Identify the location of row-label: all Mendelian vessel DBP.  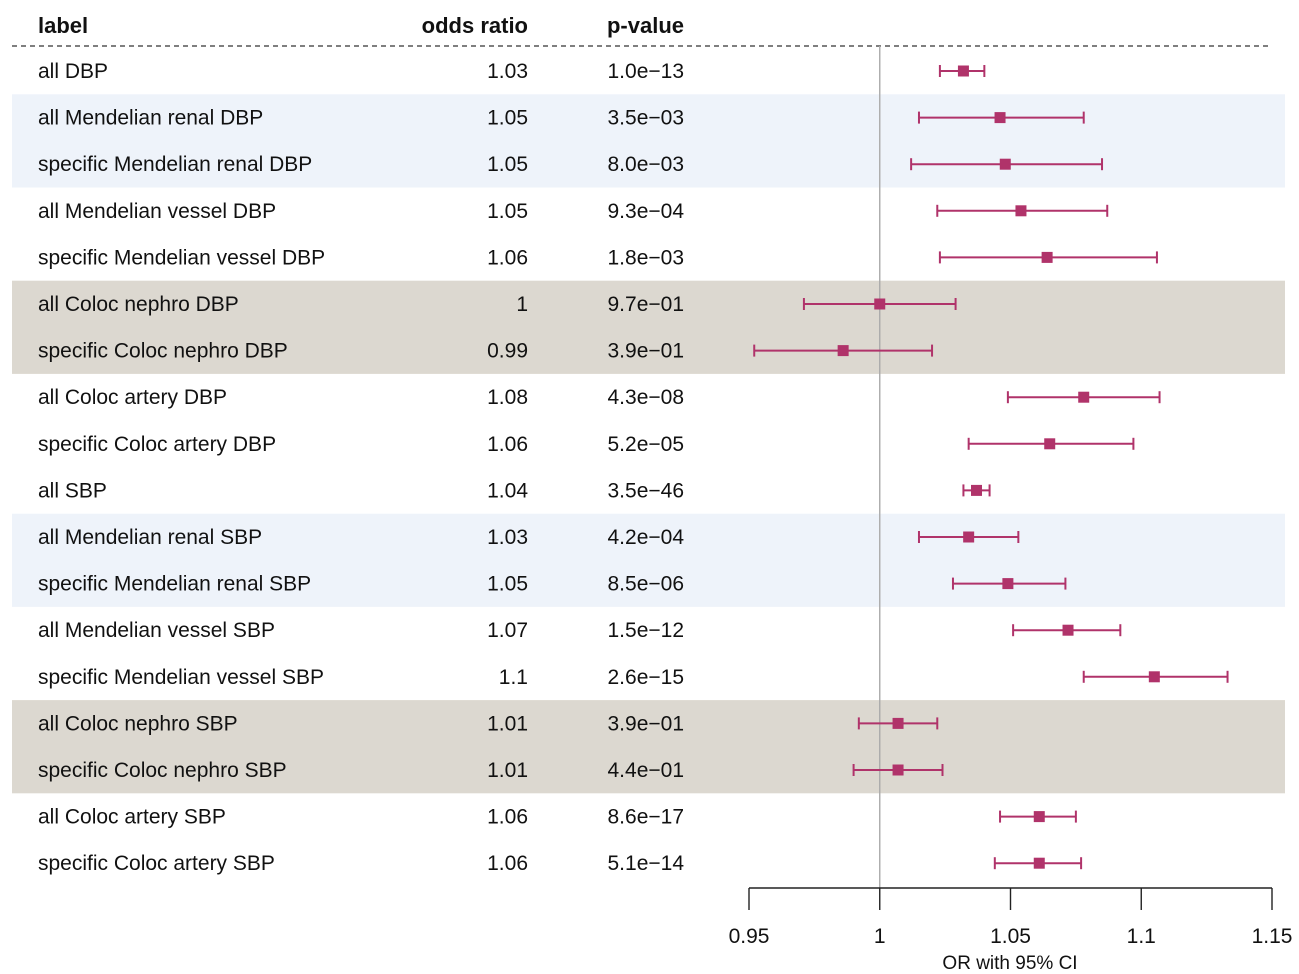
(157, 211).